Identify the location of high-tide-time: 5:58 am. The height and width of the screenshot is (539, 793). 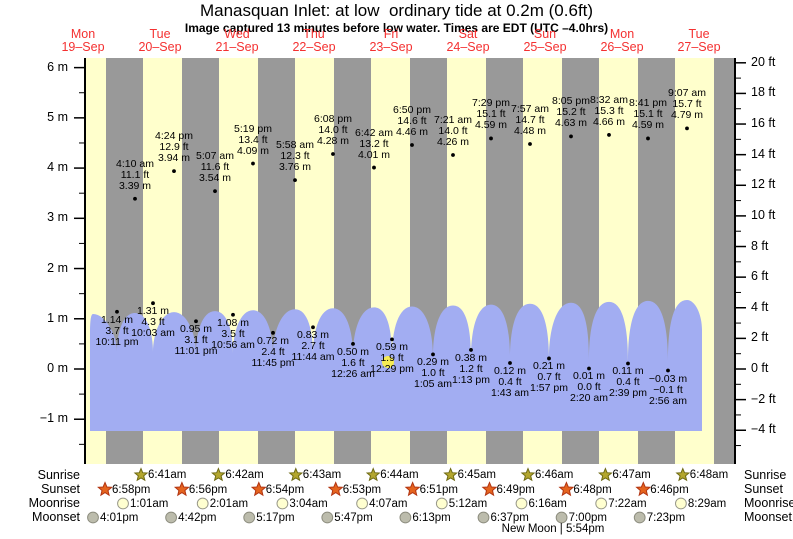
(295, 145).